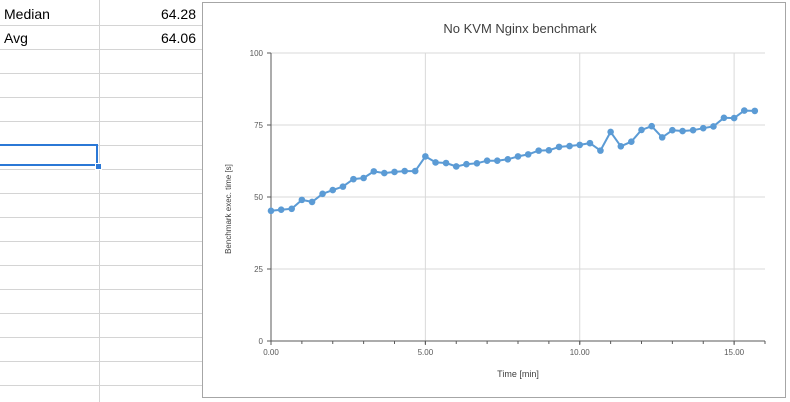 The width and height of the screenshot is (790, 402). Describe the element at coordinates (49, 155) in the screenshot. I see `selected-cell-border` at that location.